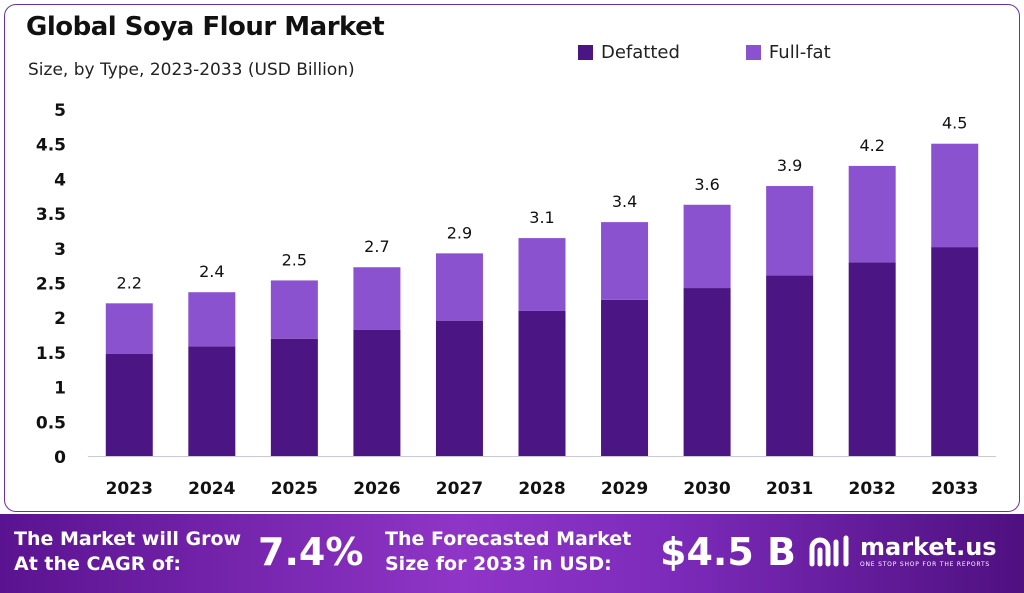 The image size is (1024, 593). I want to click on x-tick-label: 2025, so click(294, 489).